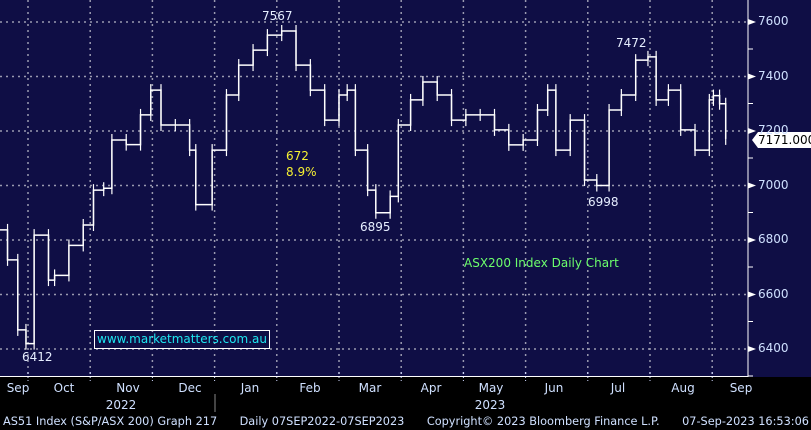 The height and width of the screenshot is (430, 811). I want to click on x-tick-label: Feb, so click(310, 388).